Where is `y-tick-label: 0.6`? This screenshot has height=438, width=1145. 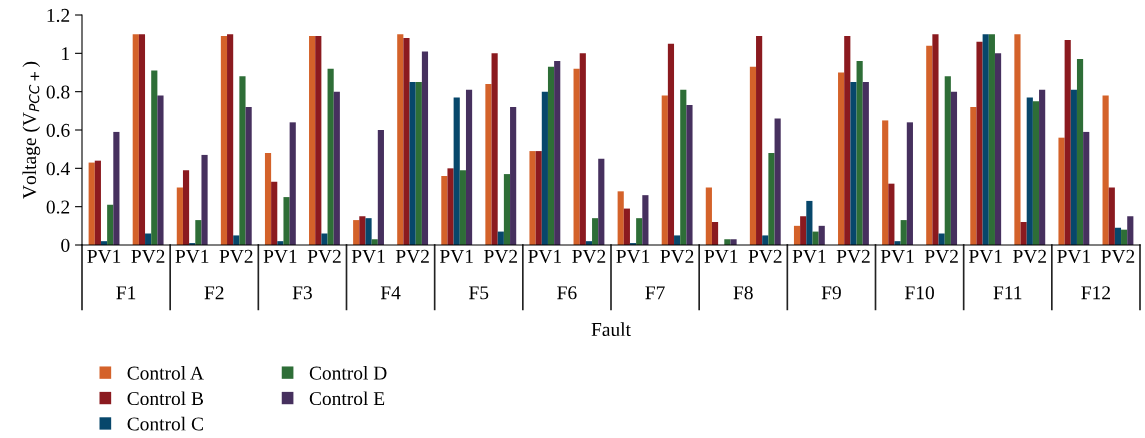
y-tick-label: 0.6 is located at coordinates (58, 130).